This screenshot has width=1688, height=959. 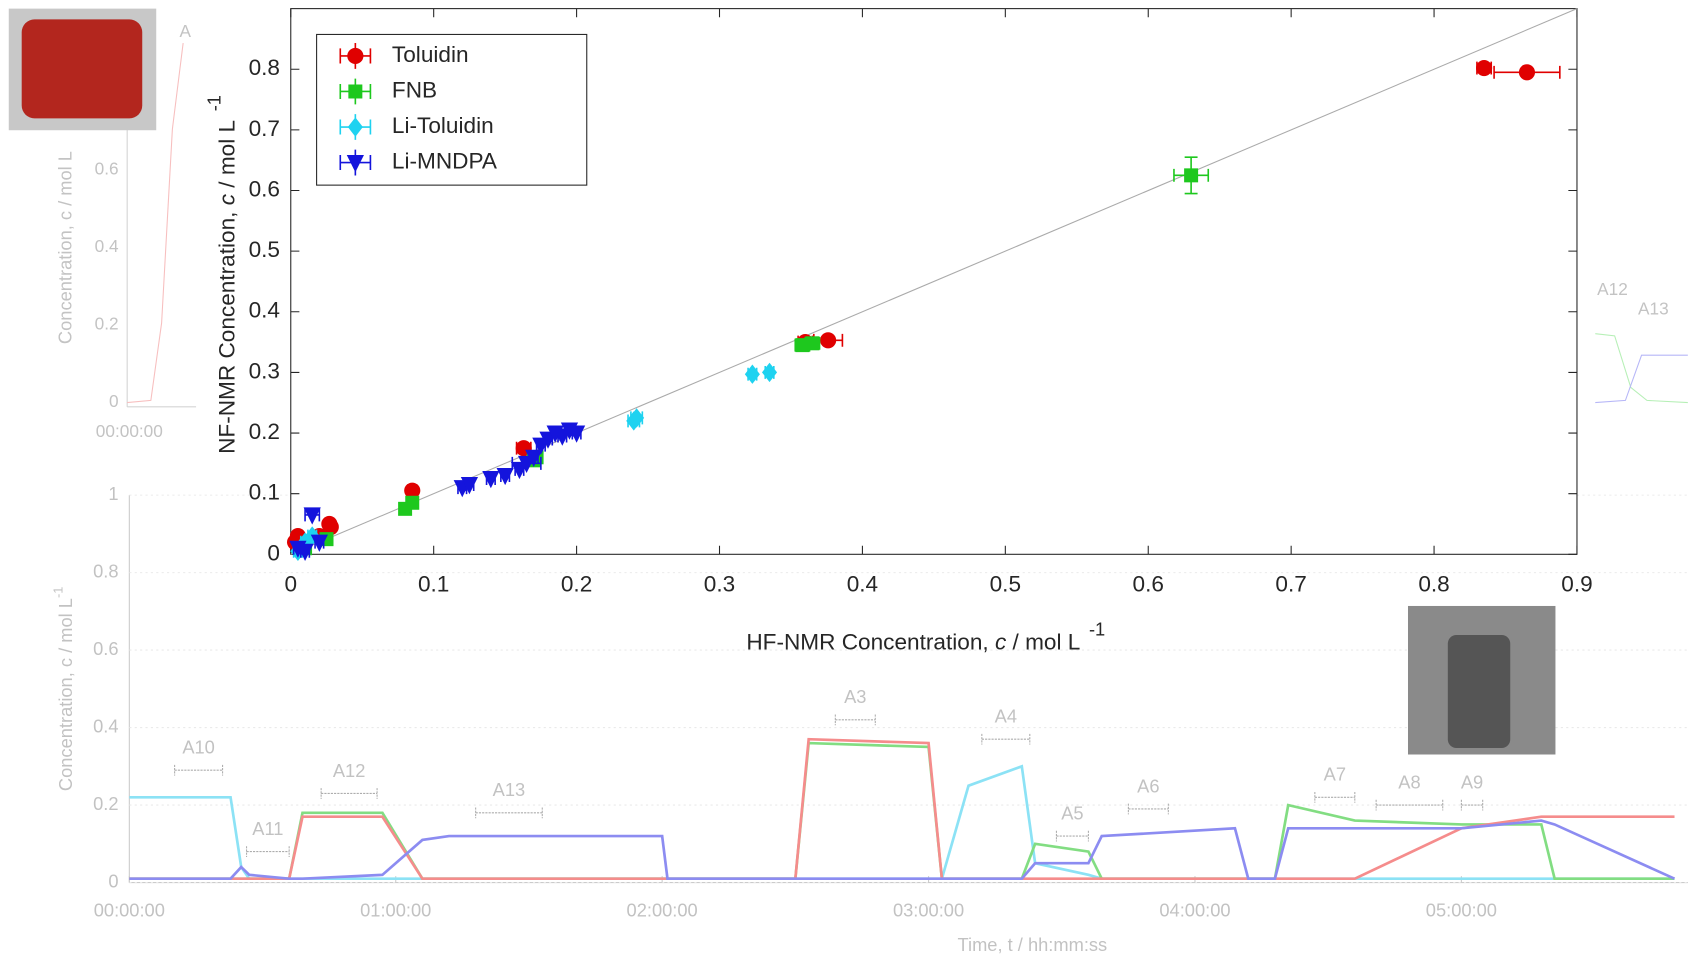 What do you see at coordinates (855, 696) in the screenshot?
I see `annotation-label: A3` at bounding box center [855, 696].